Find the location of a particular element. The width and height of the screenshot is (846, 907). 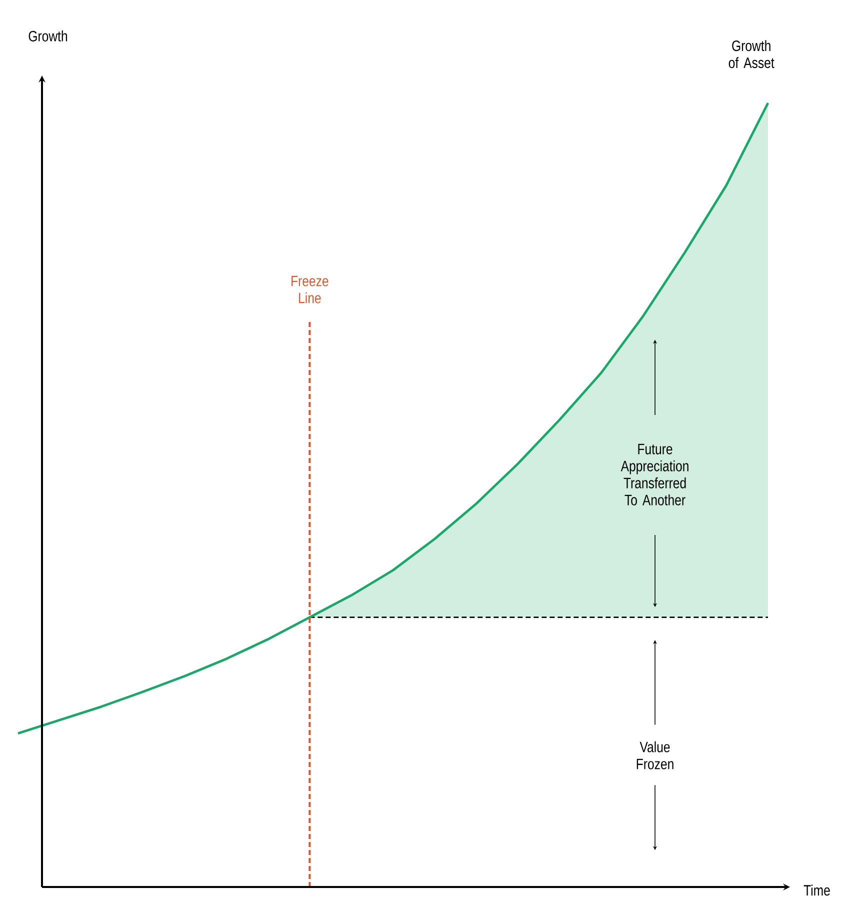

x-axis-title: Time is located at coordinates (817, 890).